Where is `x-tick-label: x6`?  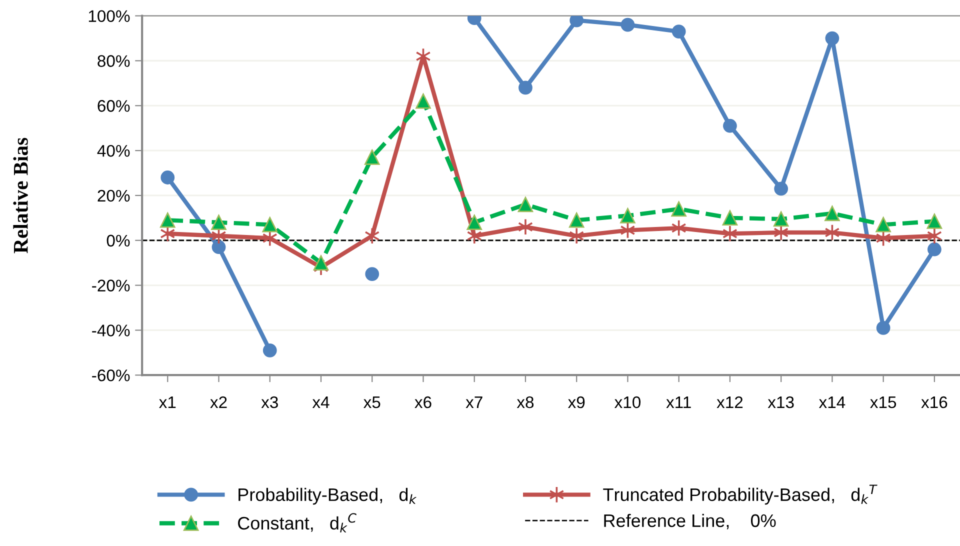 x-tick-label: x6 is located at coordinates (423, 402).